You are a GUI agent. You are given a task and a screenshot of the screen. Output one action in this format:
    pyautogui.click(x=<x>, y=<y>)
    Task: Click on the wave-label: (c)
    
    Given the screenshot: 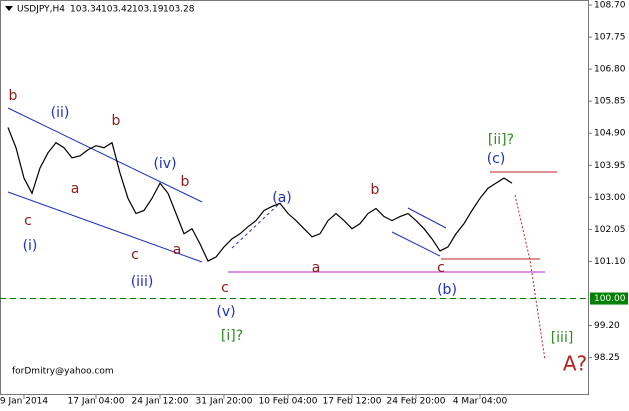 What is the action you would take?
    pyautogui.click(x=496, y=159)
    